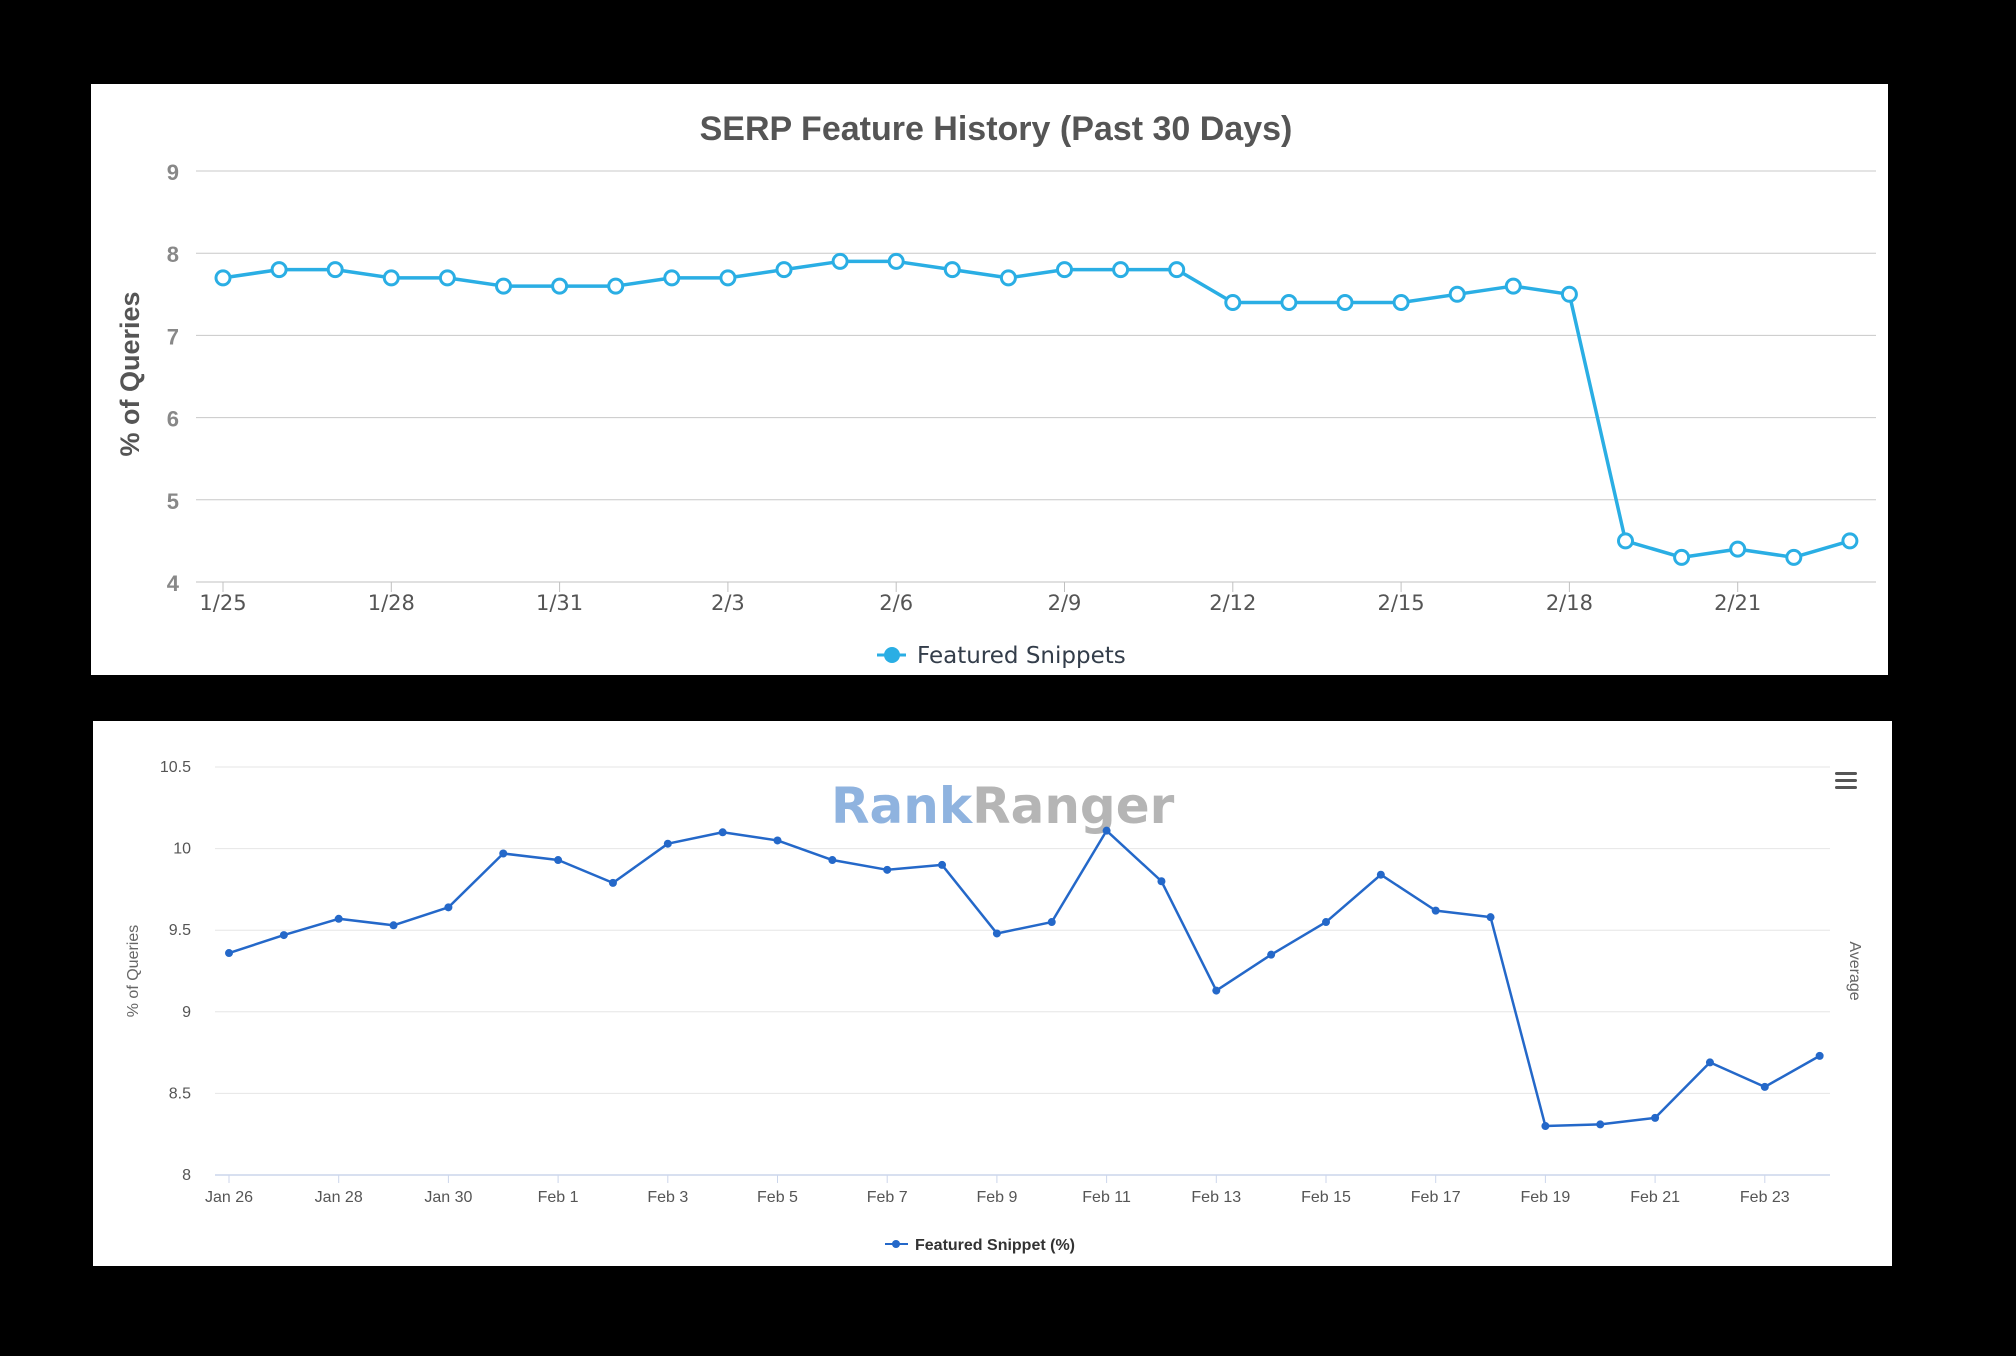  Describe the element at coordinates (175, 971) in the screenshot. I see `chart2-y-ticks: 10.5 10 9.5 9 8.5 8` at that location.